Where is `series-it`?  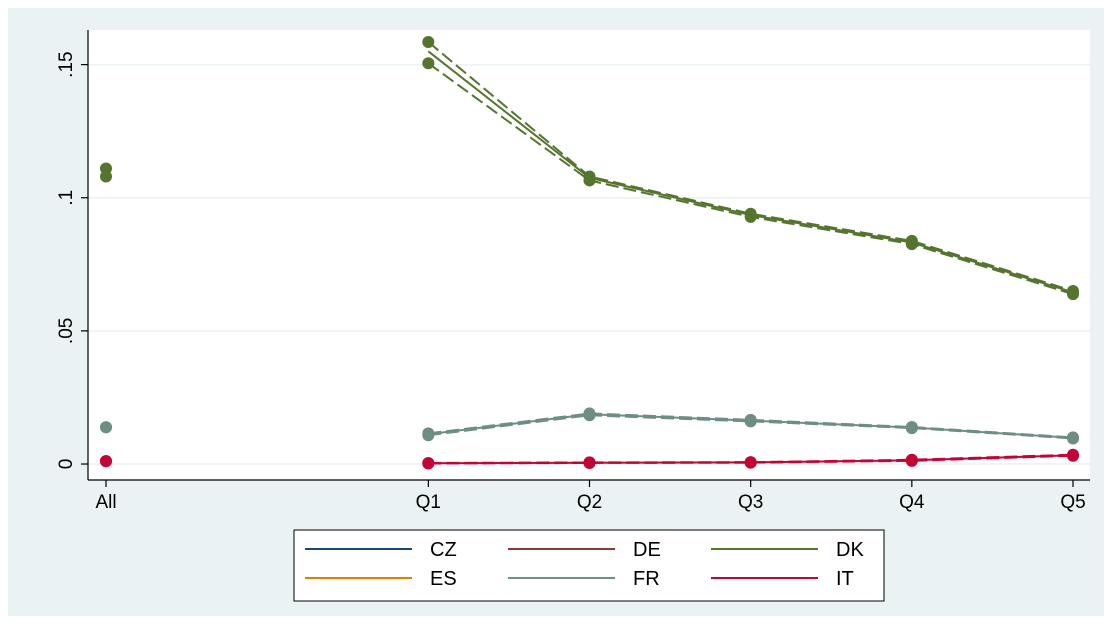 series-it is located at coordinates (589, 459).